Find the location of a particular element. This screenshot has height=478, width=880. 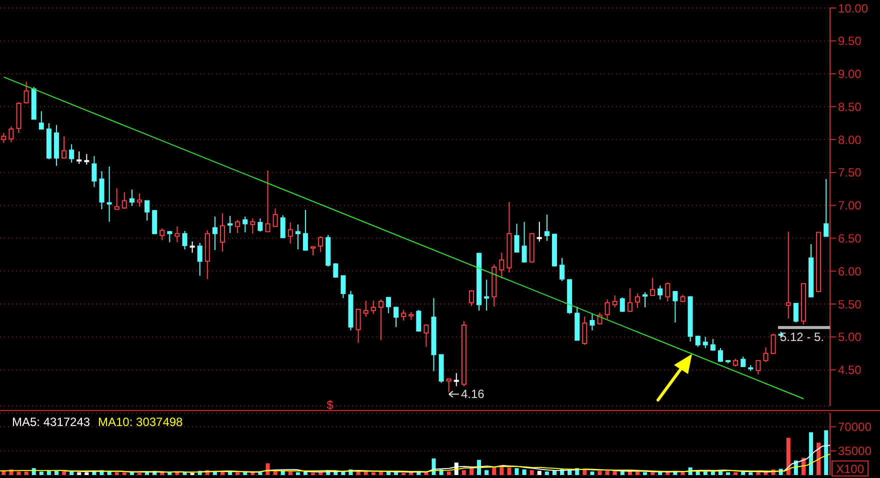

text: X100 is located at coordinates (850, 469).